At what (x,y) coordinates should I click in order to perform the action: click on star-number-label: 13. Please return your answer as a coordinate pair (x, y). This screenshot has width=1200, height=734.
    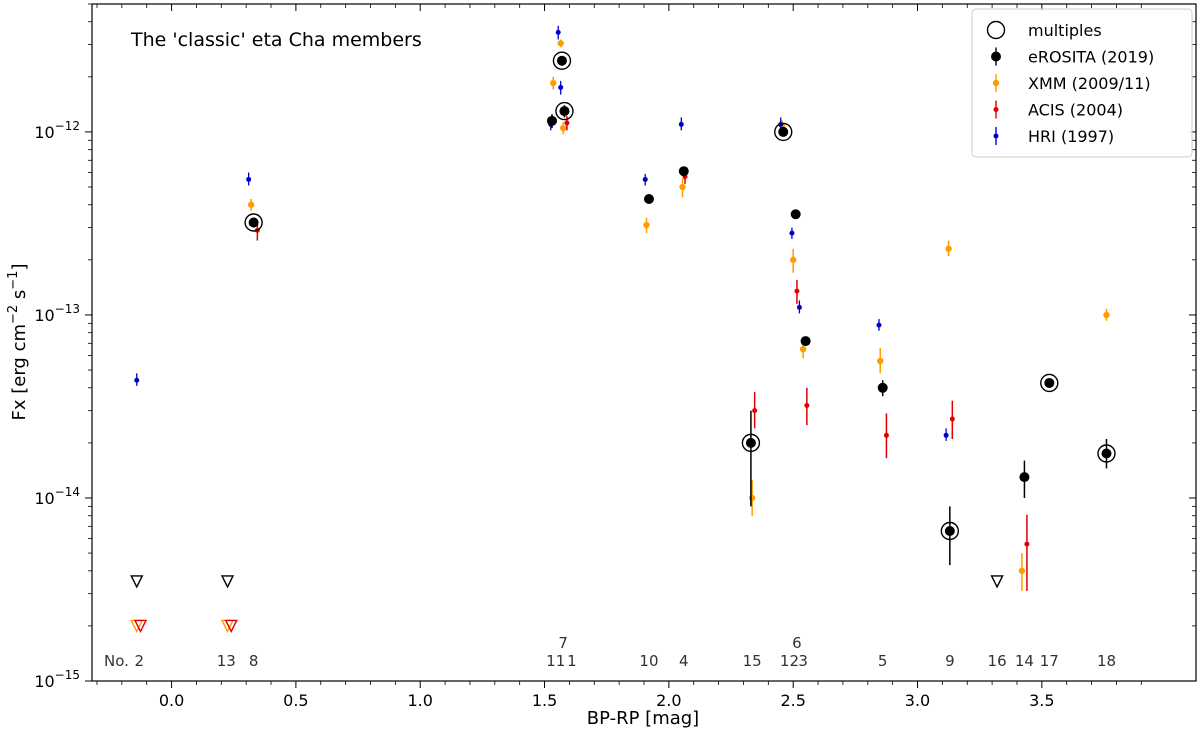
    Looking at the image, I should click on (226, 661).